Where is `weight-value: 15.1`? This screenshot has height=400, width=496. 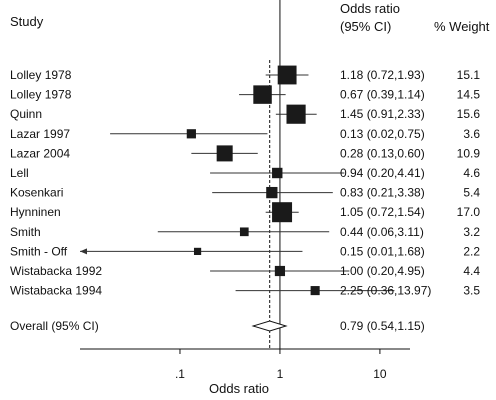
weight-value: 15.1 is located at coordinates (469, 75).